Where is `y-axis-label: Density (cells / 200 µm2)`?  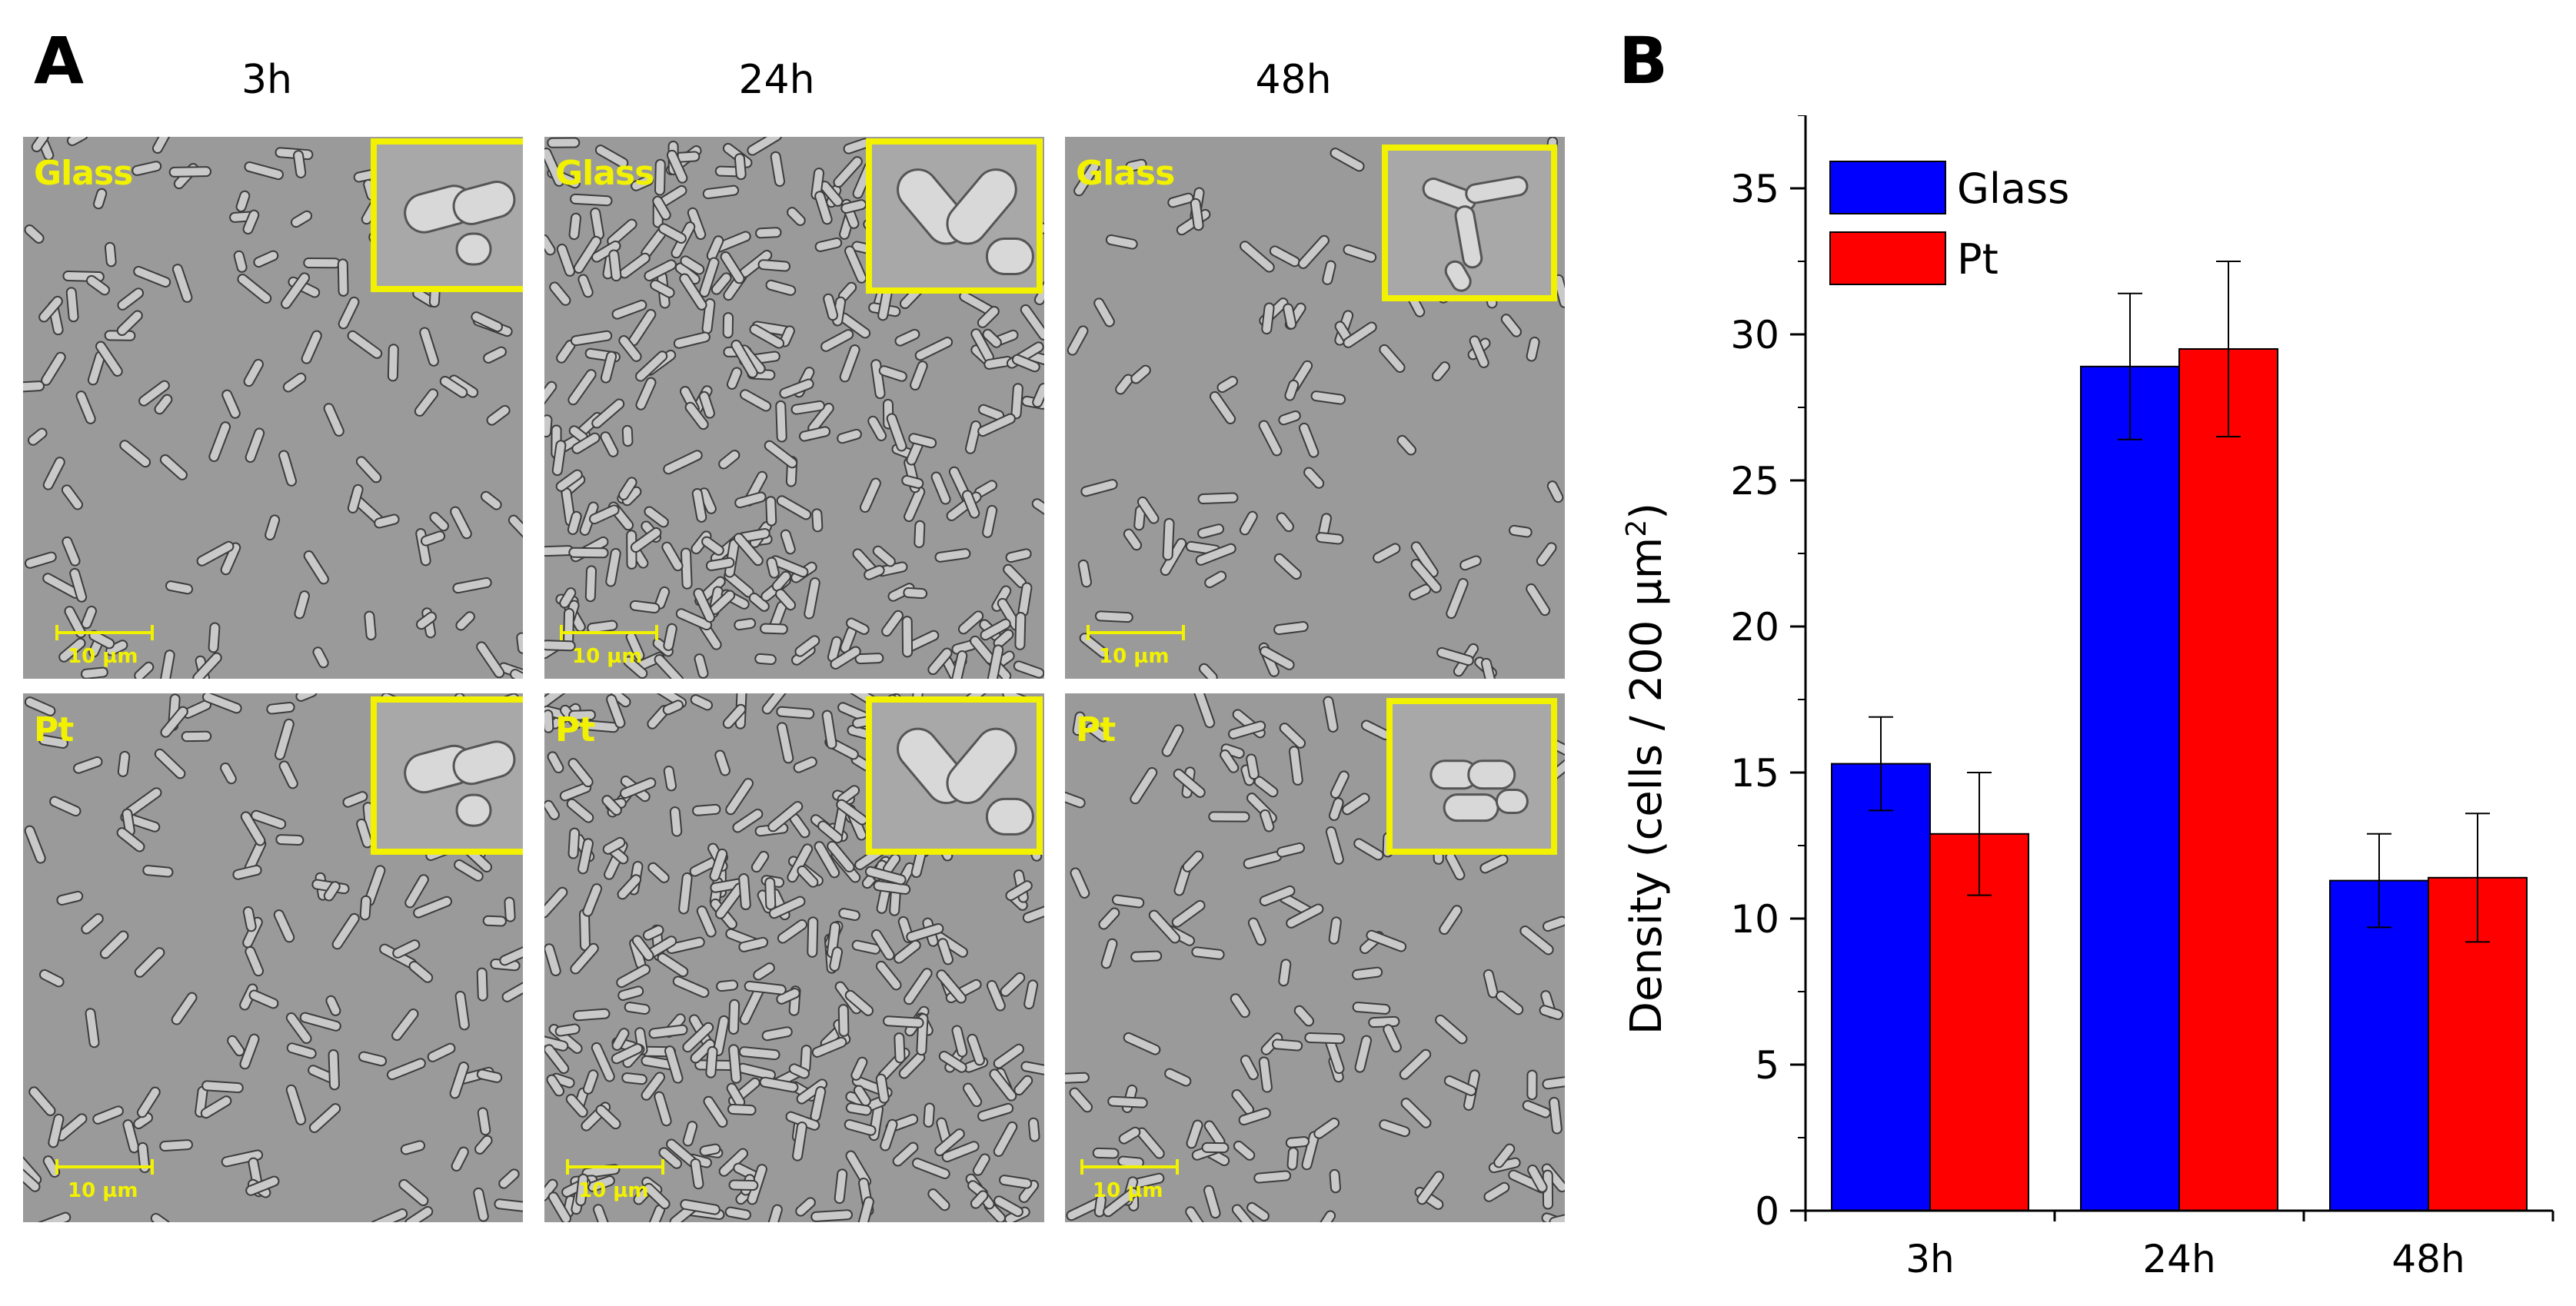 y-axis-label: Density (cells / 200 µm2) is located at coordinates (1647, 769).